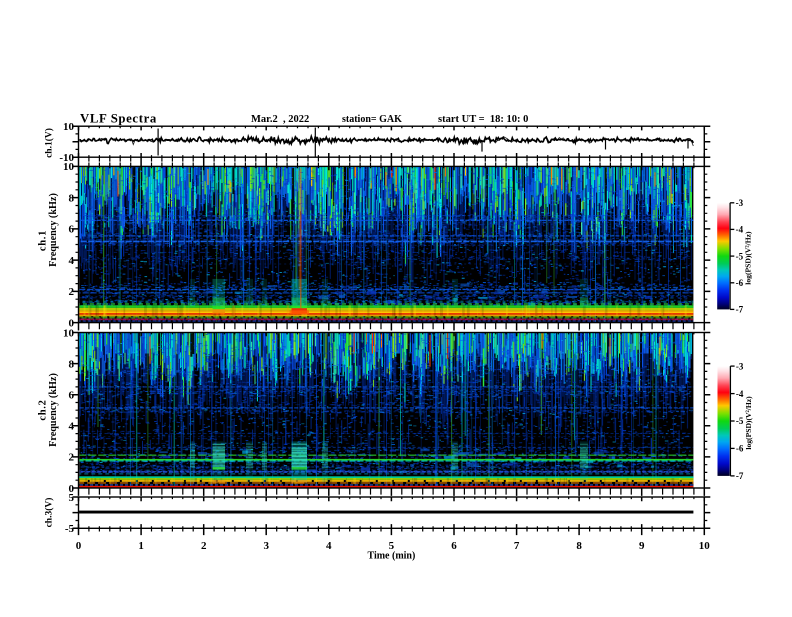 The height and width of the screenshot is (617, 792). What do you see at coordinates (141, 546) in the screenshot?
I see `svg-text: 1` at bounding box center [141, 546].